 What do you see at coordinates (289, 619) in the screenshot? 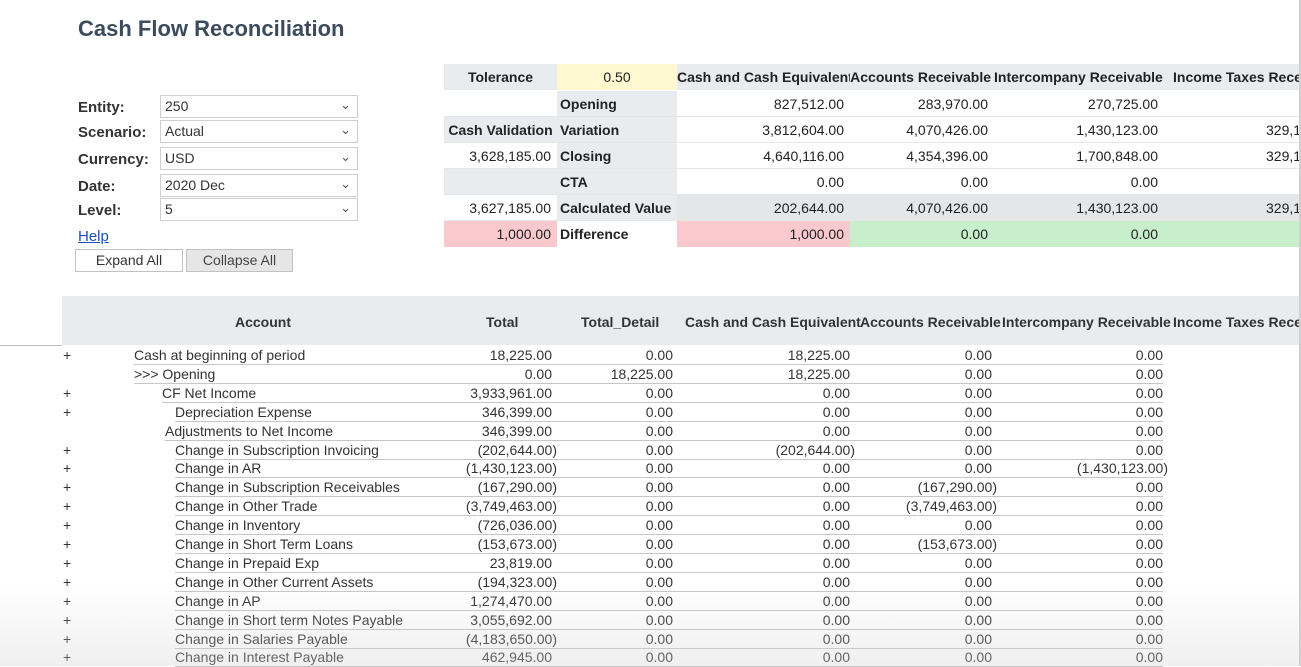
I see `account-name: Change in Short term Notes Payable` at bounding box center [289, 619].